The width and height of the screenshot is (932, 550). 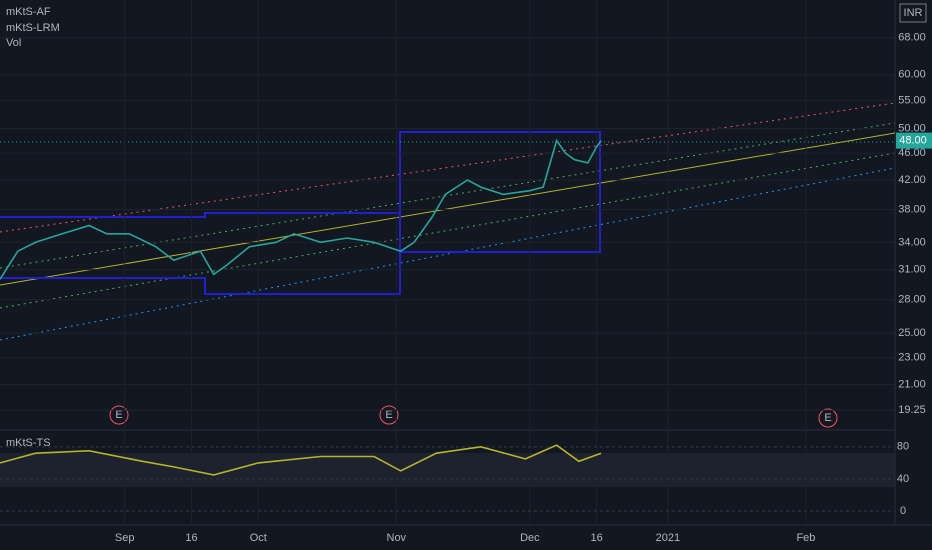 I want to click on x-tick-label: Oct, so click(x=258, y=538).